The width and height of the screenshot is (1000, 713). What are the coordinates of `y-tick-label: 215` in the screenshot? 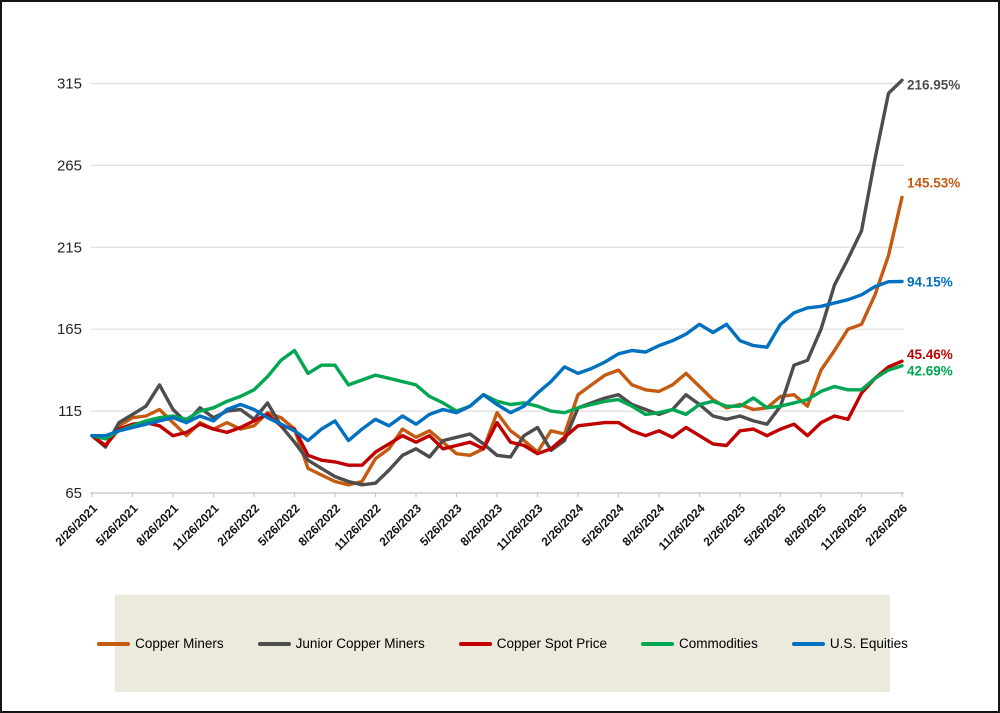 It's located at (69, 247).